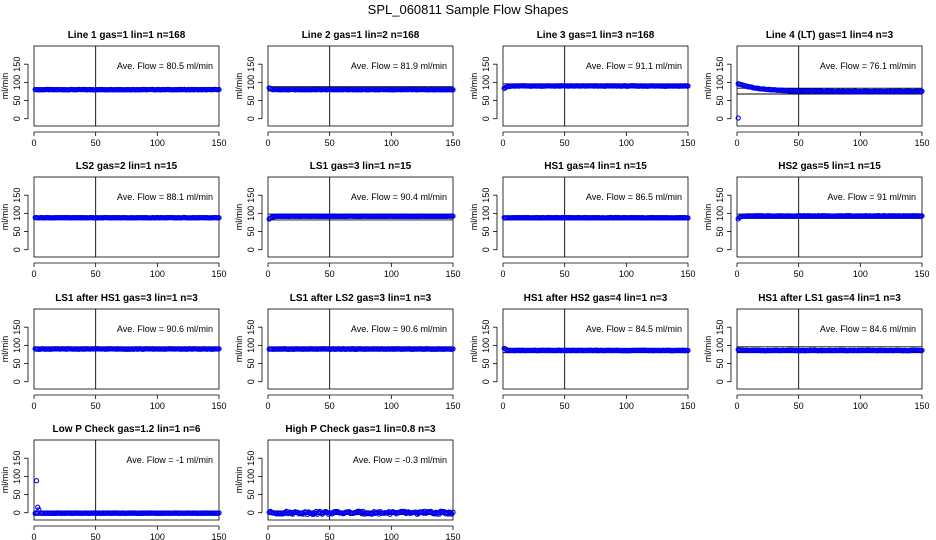 This screenshot has width=936, height=540. I want to click on panel-title: Low P Check gas=1.2 lin=1 n=6, so click(127, 429).